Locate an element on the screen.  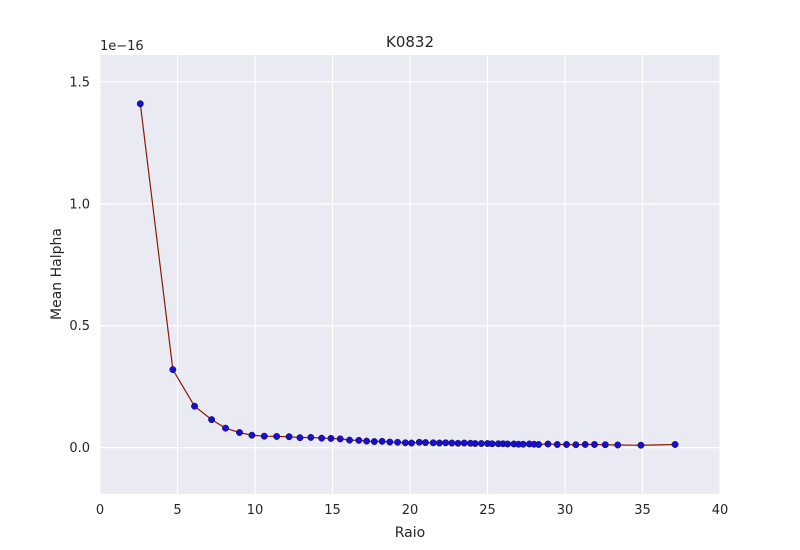
y-tick-labels: 0.0 0.5 1.0 1.5 is located at coordinates (79, 265).